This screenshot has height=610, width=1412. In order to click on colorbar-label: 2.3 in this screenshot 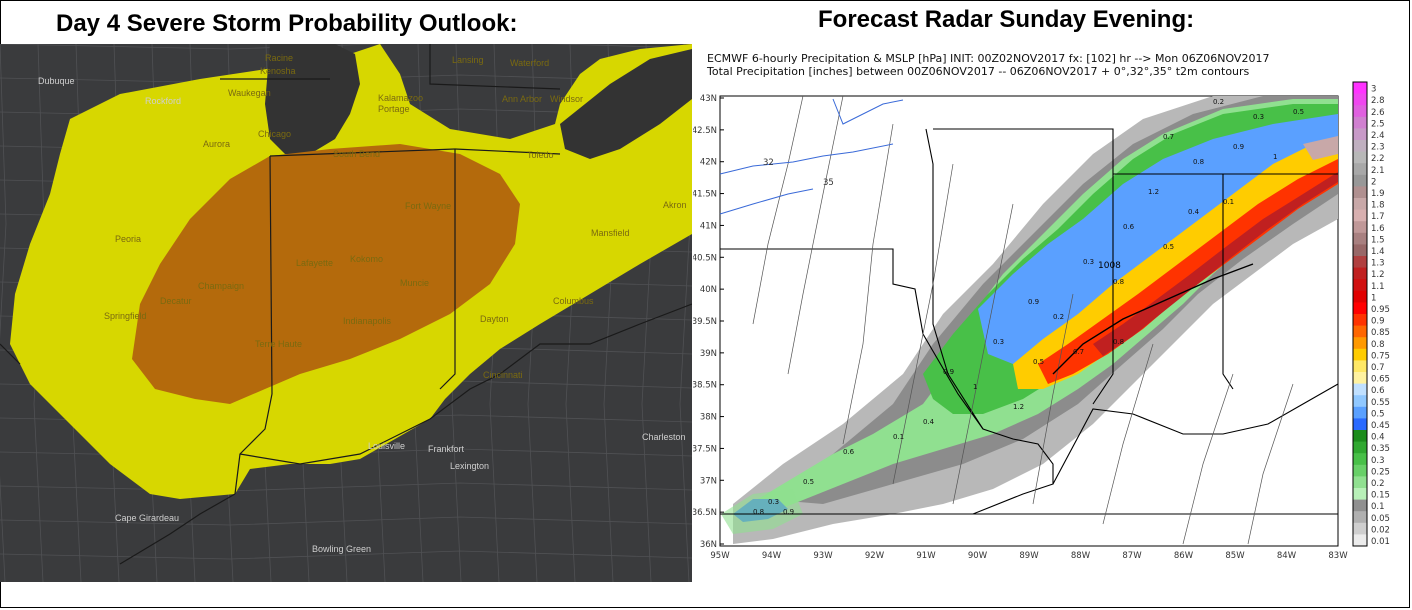, I will do `click(1378, 148)`.